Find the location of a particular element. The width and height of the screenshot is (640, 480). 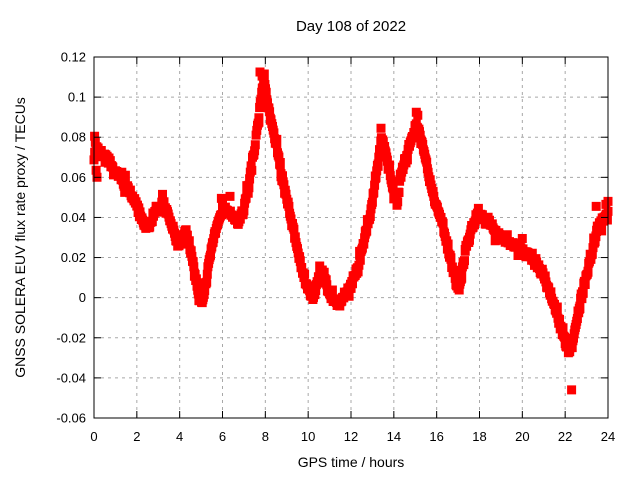

x-tick-label: 18 is located at coordinates (479, 436).